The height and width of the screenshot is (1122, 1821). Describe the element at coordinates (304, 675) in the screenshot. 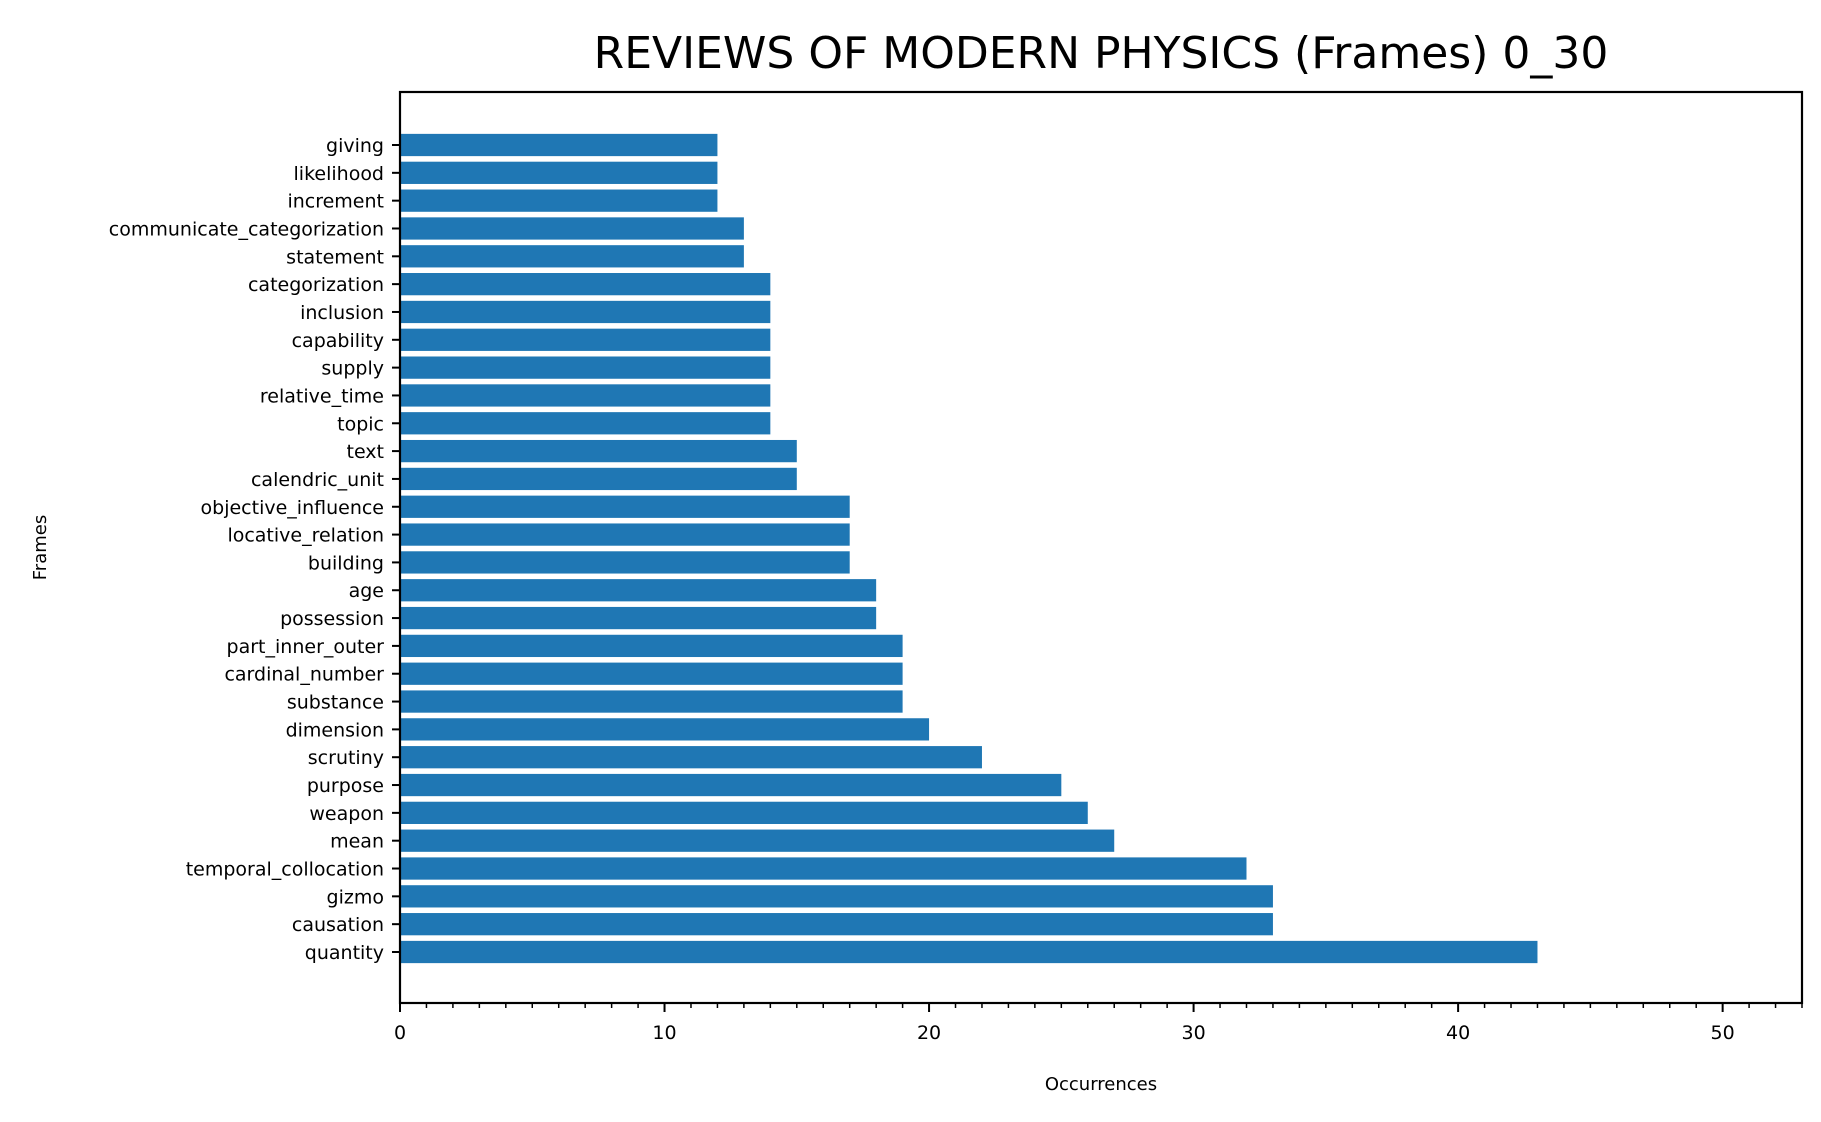

I see `y-tick-label-cardinal_number: cardinal_number` at that location.